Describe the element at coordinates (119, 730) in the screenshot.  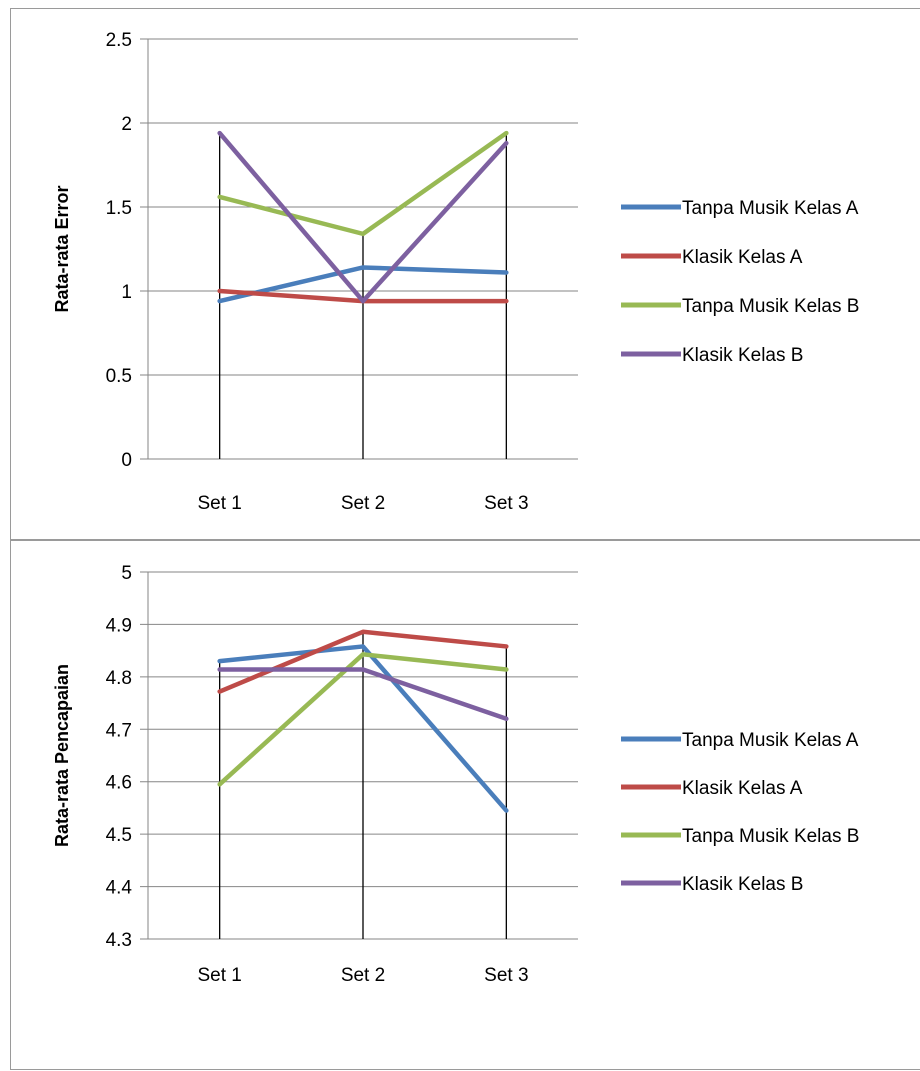
I see `y-tick-label: 4.7` at that location.